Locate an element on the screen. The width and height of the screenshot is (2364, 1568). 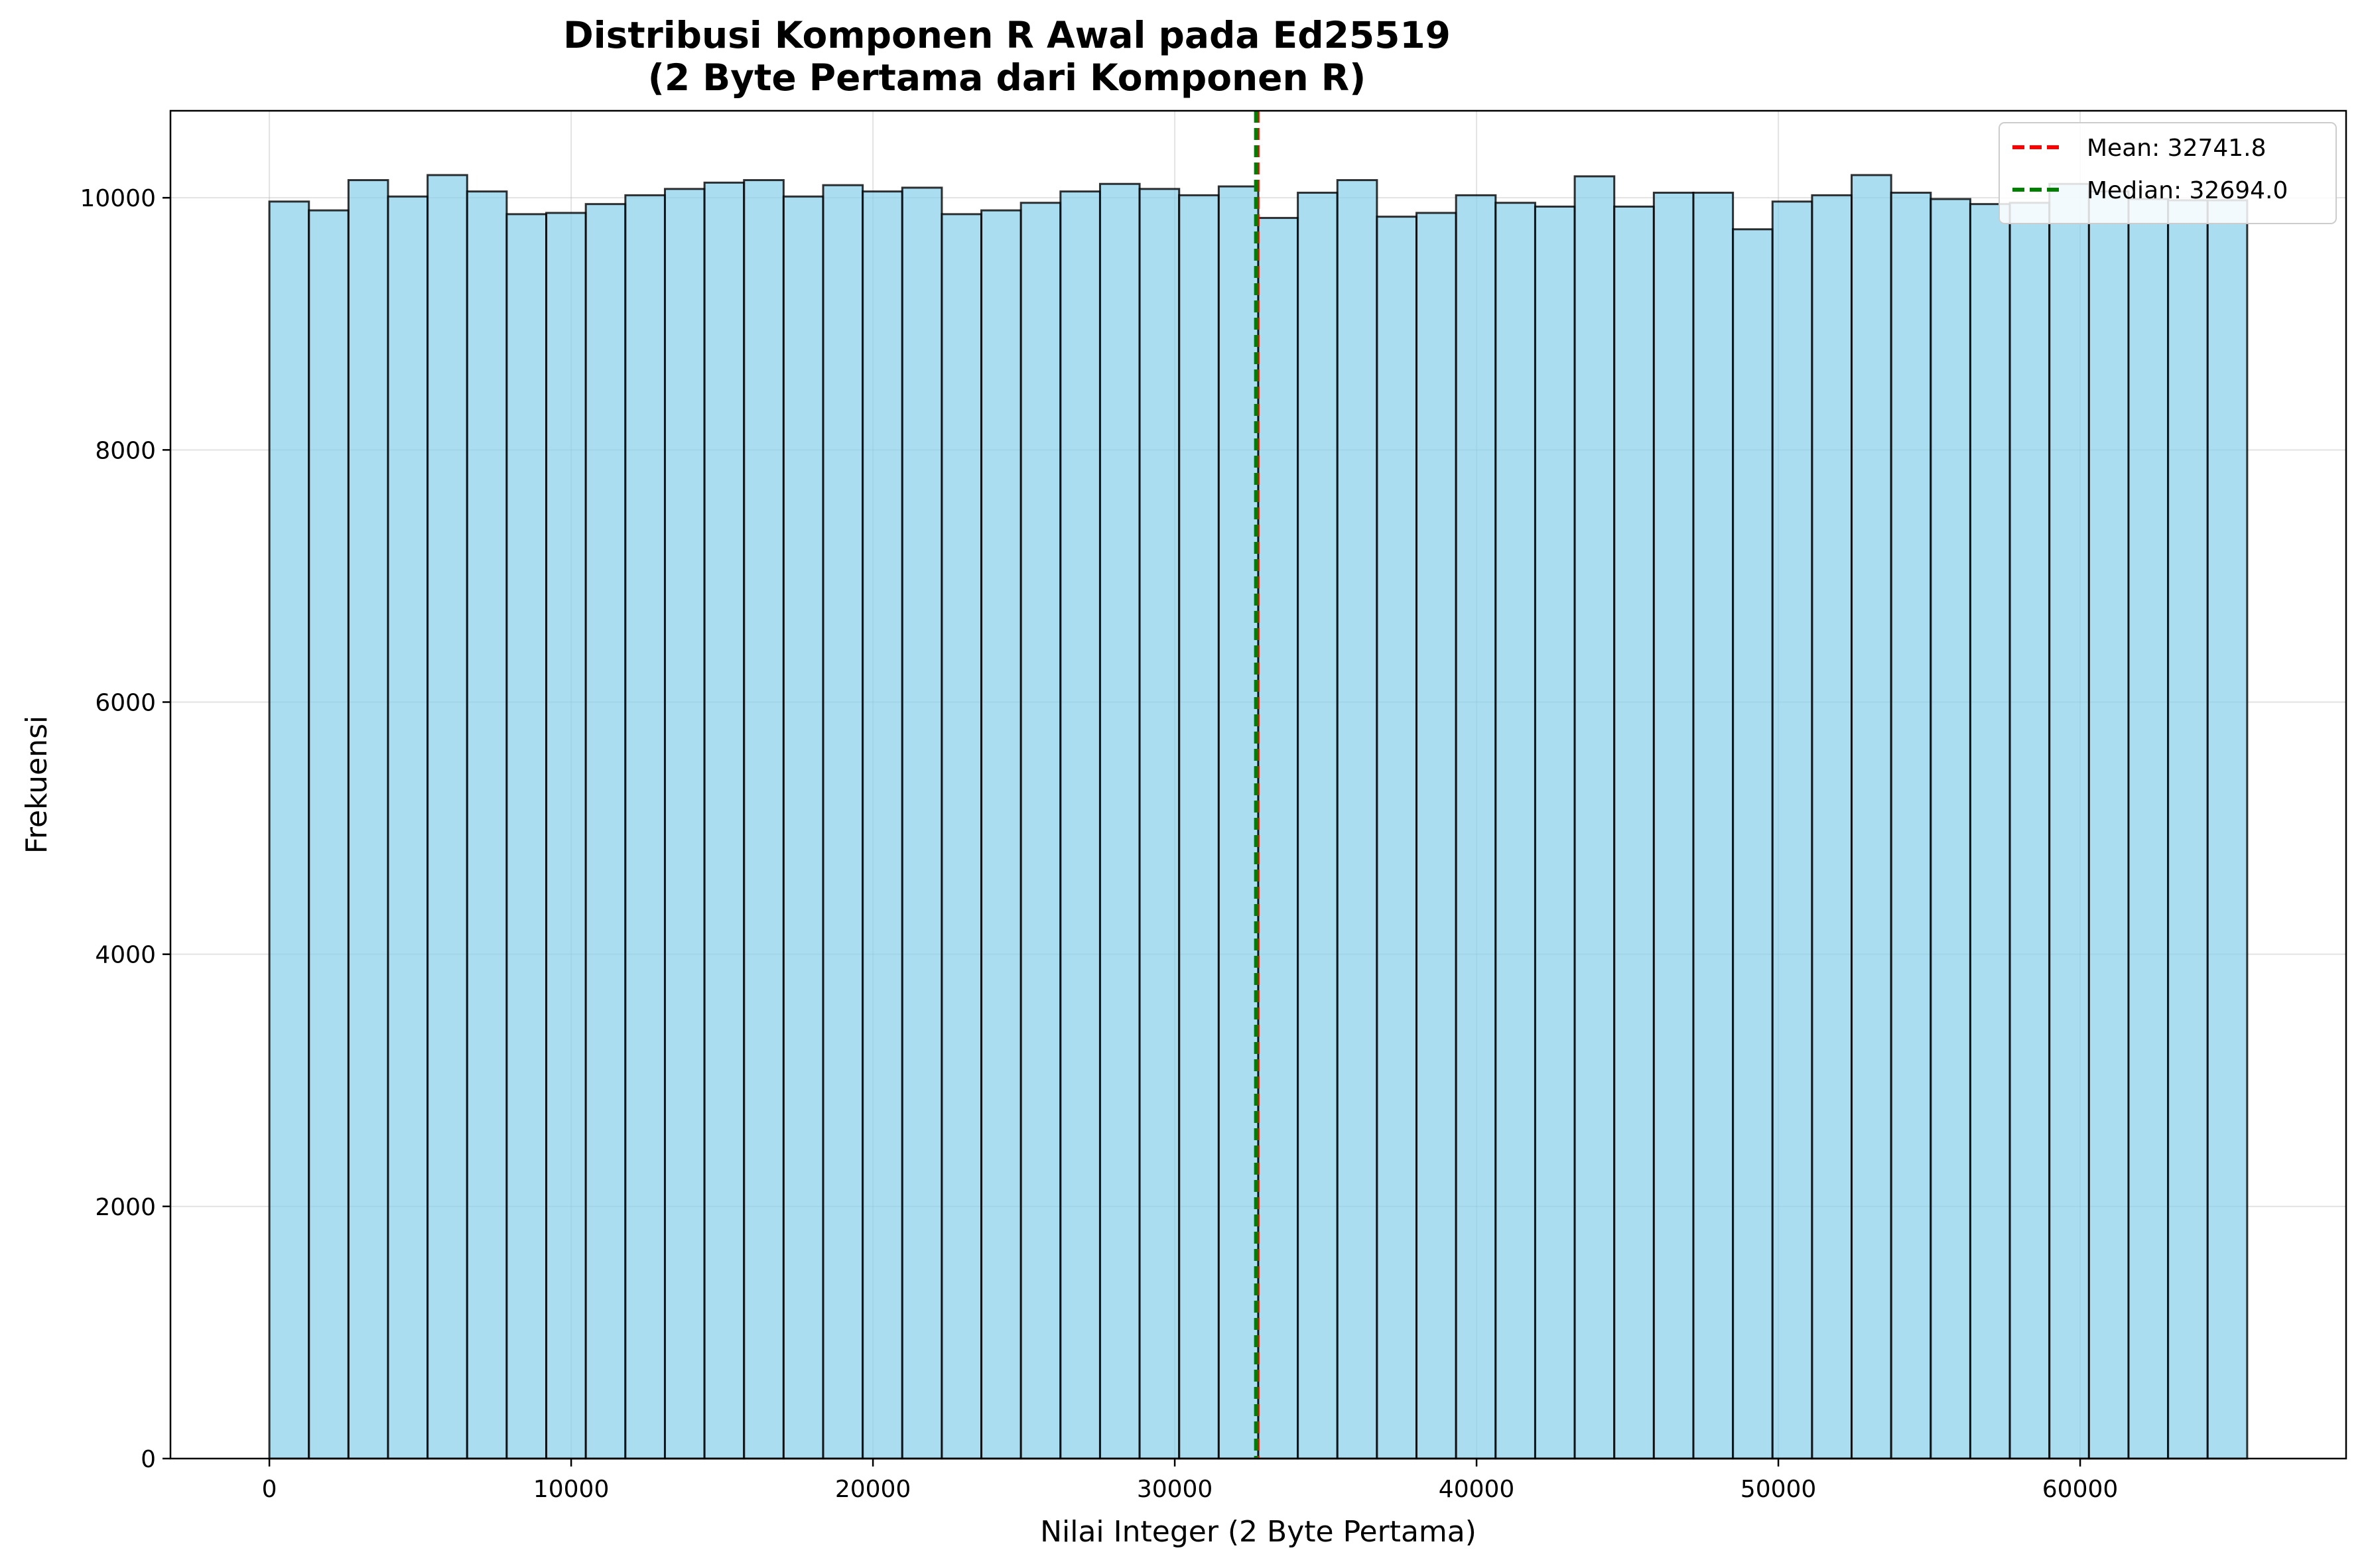
y-tick-label: 0 is located at coordinates (148, 1460).